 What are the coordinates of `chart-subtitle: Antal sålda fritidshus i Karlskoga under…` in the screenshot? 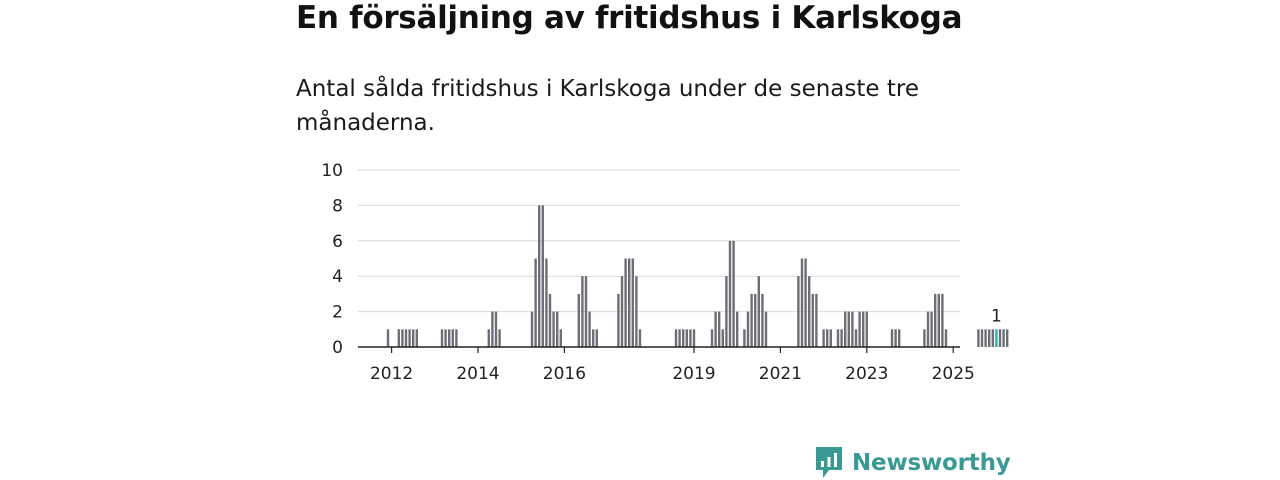 It's located at (607, 106).